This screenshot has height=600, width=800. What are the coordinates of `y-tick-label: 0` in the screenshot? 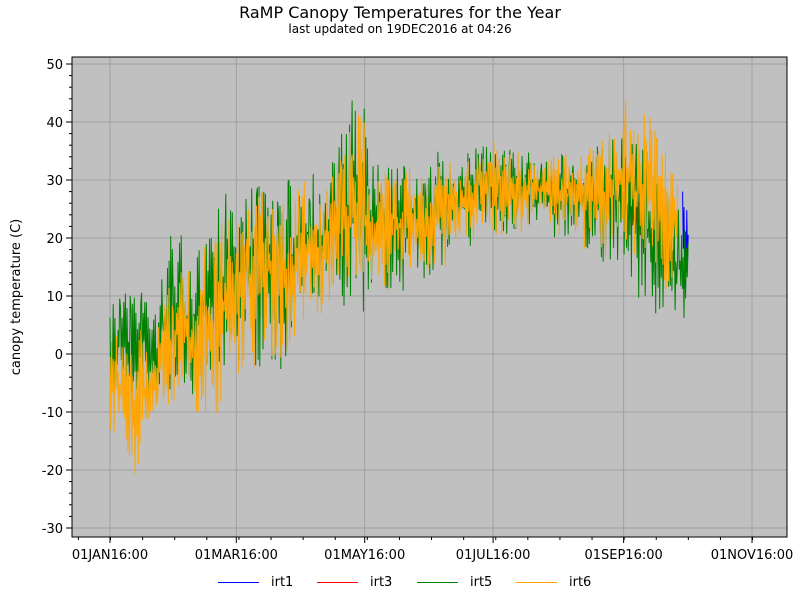 It's located at (59, 355).